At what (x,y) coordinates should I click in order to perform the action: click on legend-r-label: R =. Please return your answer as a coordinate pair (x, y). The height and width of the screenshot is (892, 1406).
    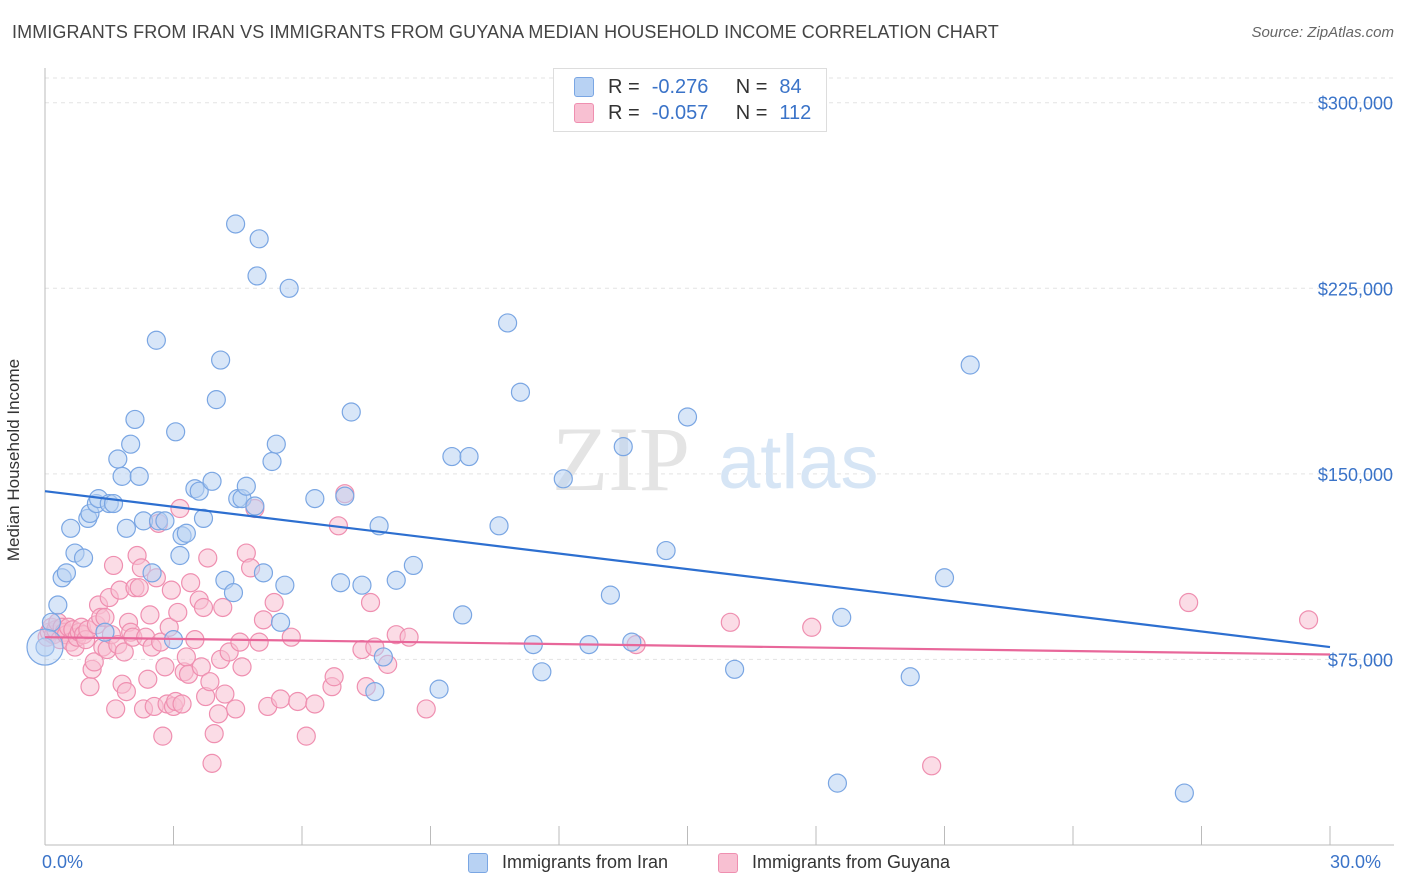
    Looking at the image, I should click on (624, 86).